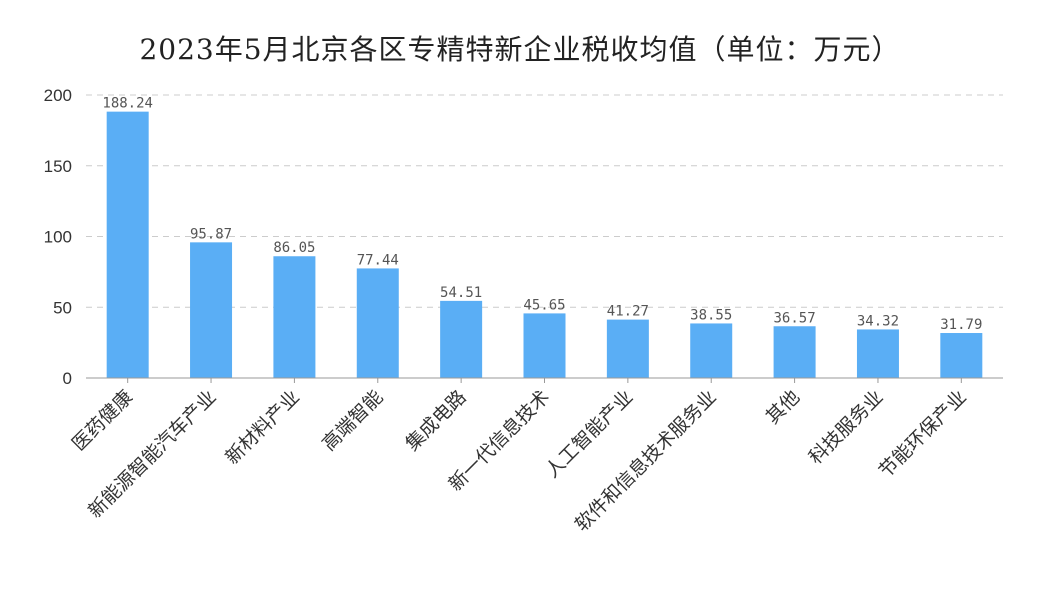 This screenshot has width=1040, height=602. I want to click on data-label: 38.55, so click(711, 315).